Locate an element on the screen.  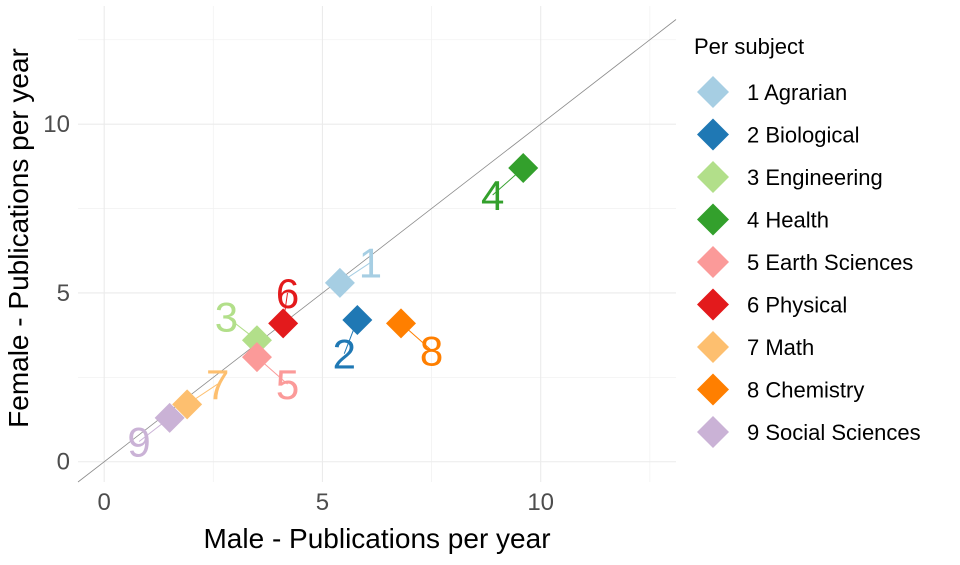
y-axis-title: Female - Publications per year is located at coordinates (18, 238).